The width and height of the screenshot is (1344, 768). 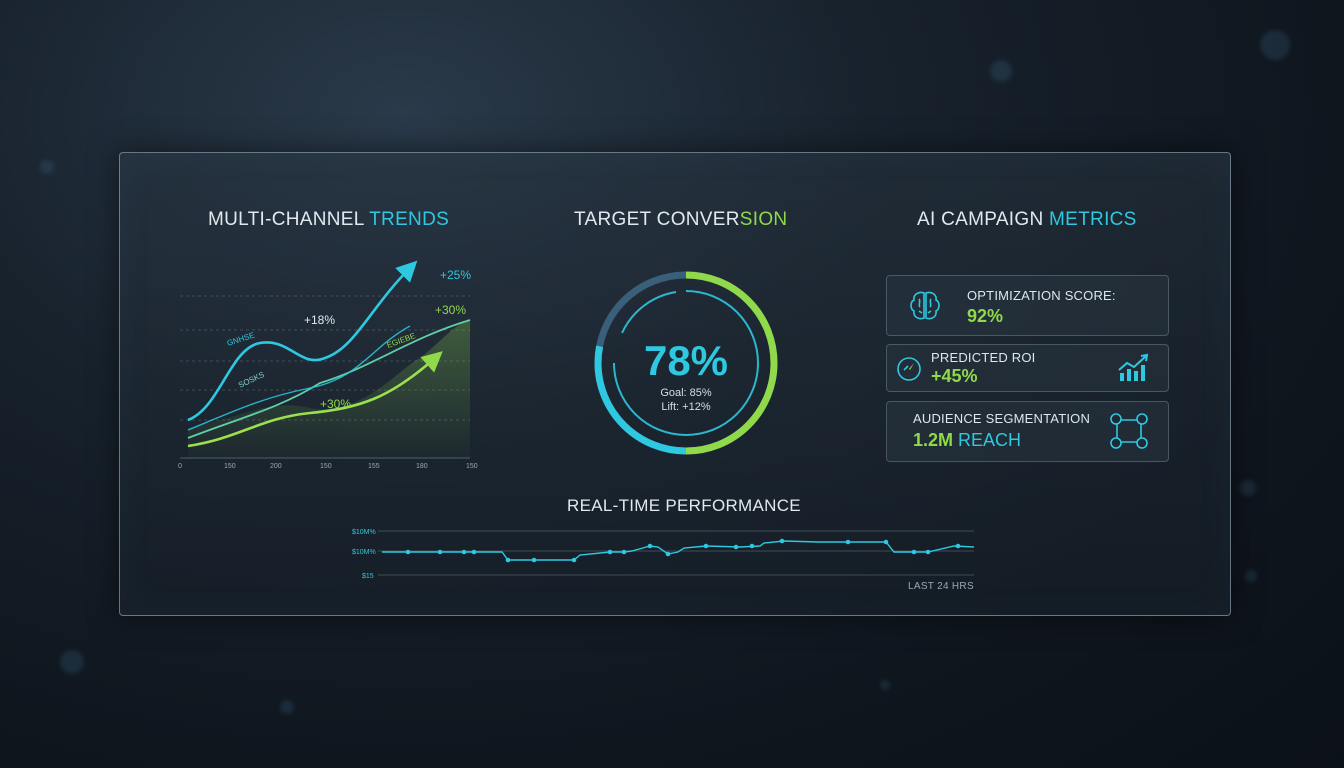 I want to click on trends-series-cyan-line, so click(x=302, y=341).